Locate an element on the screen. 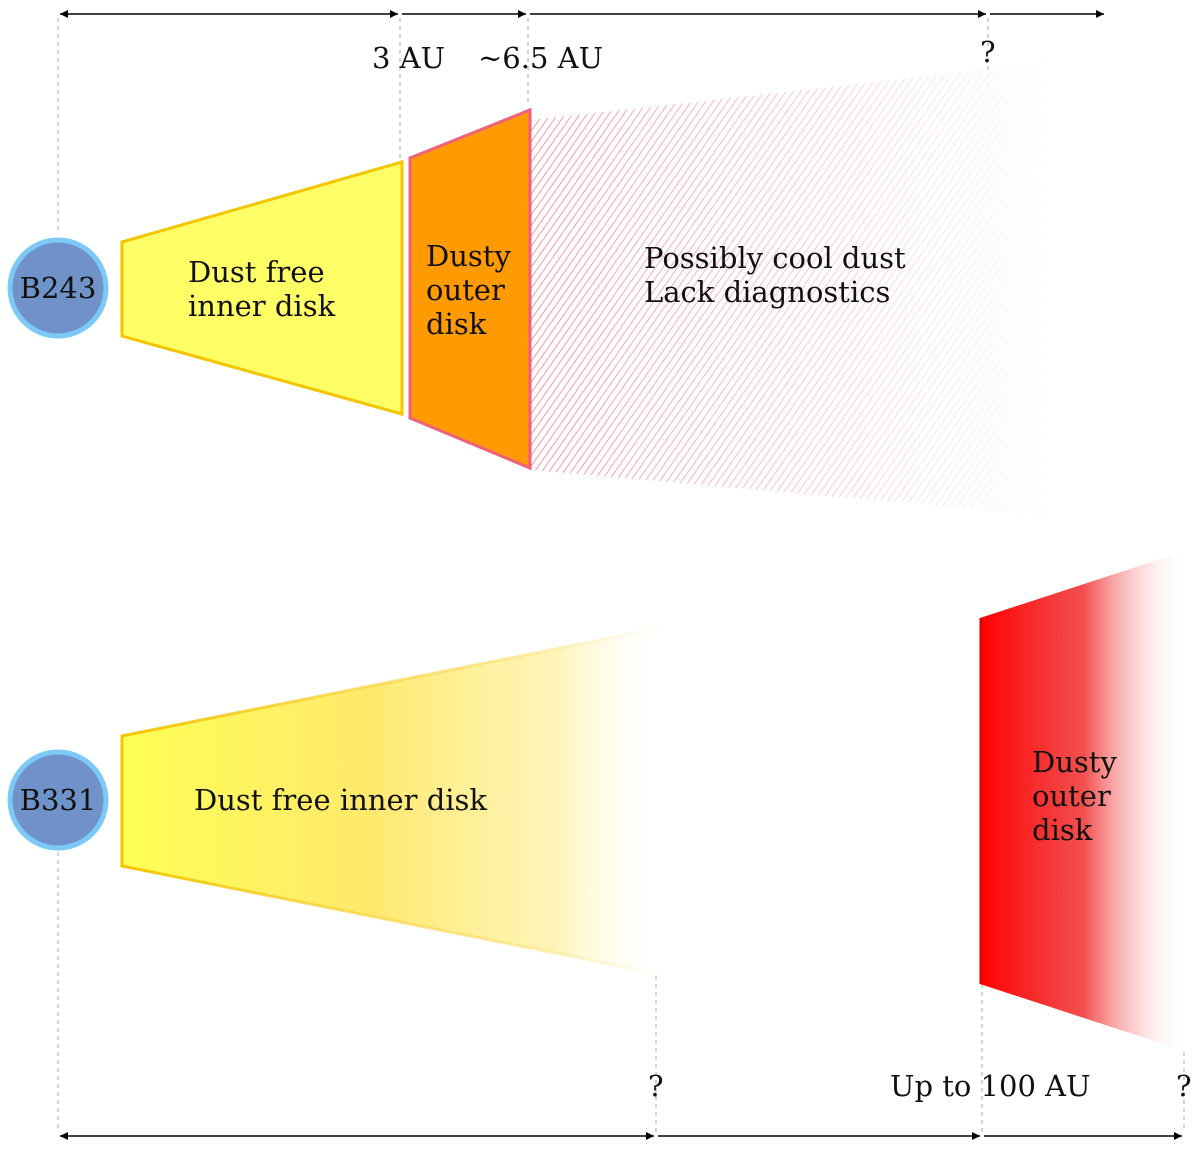  b331-outer-disk-label-line-2: outer is located at coordinates (1071, 796).